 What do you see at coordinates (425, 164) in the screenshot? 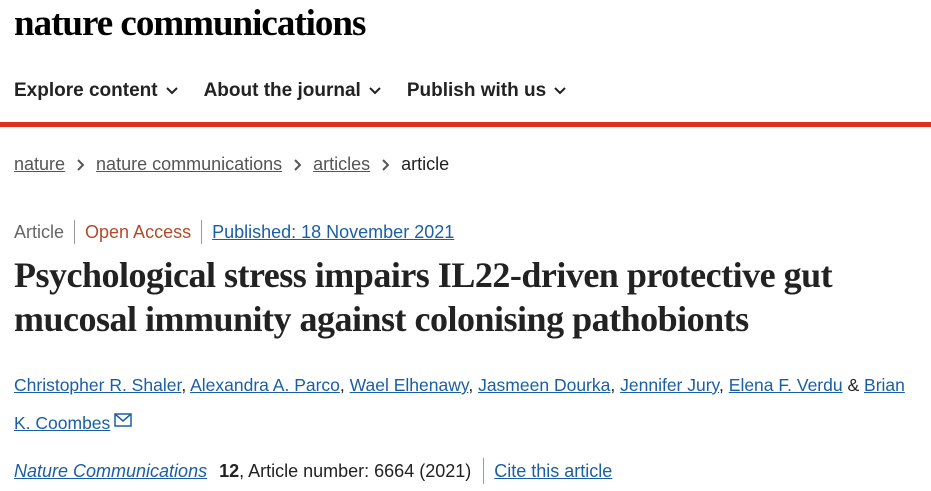
I see `crumb: article` at bounding box center [425, 164].